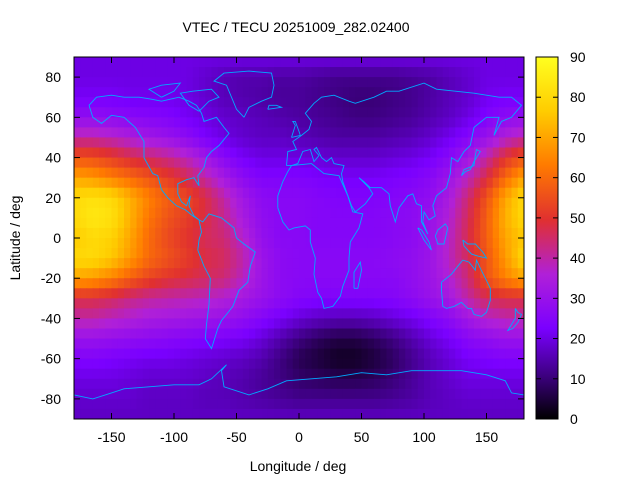 This screenshot has width=640, height=480. What do you see at coordinates (53, 158) in the screenshot?
I see `y-tick-label: 40` at bounding box center [53, 158].